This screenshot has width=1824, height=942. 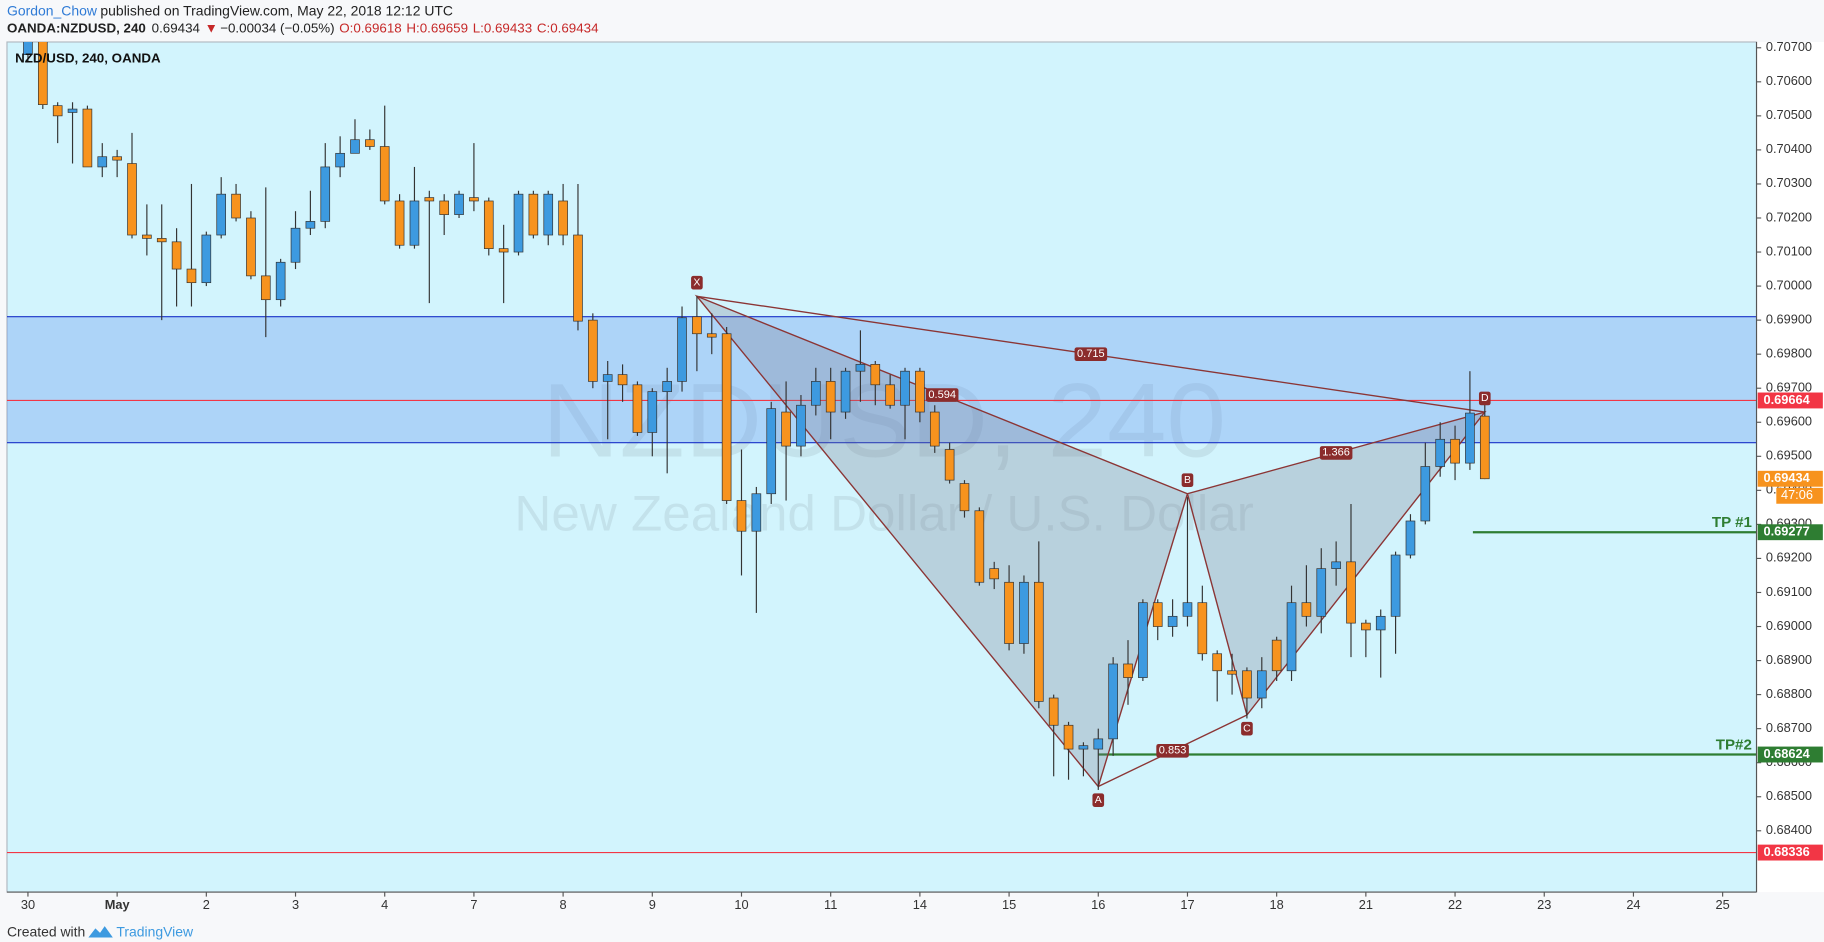 What do you see at coordinates (1789, 456) in the screenshot?
I see `y-tick-label: 0.69500` at bounding box center [1789, 456].